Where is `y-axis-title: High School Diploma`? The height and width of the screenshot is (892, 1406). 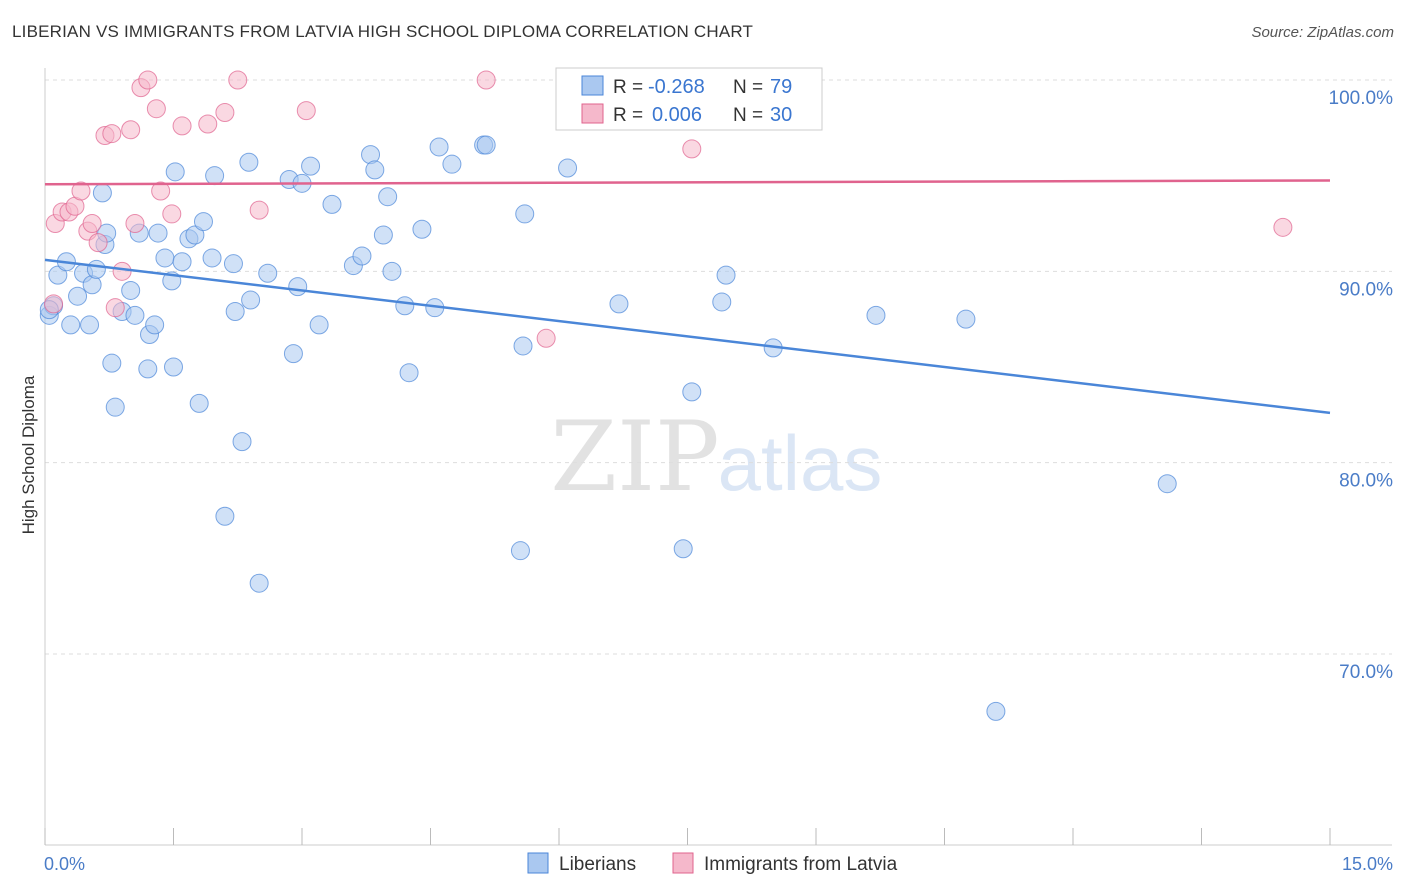 y-axis-title: High School Diploma is located at coordinates (28, 454).